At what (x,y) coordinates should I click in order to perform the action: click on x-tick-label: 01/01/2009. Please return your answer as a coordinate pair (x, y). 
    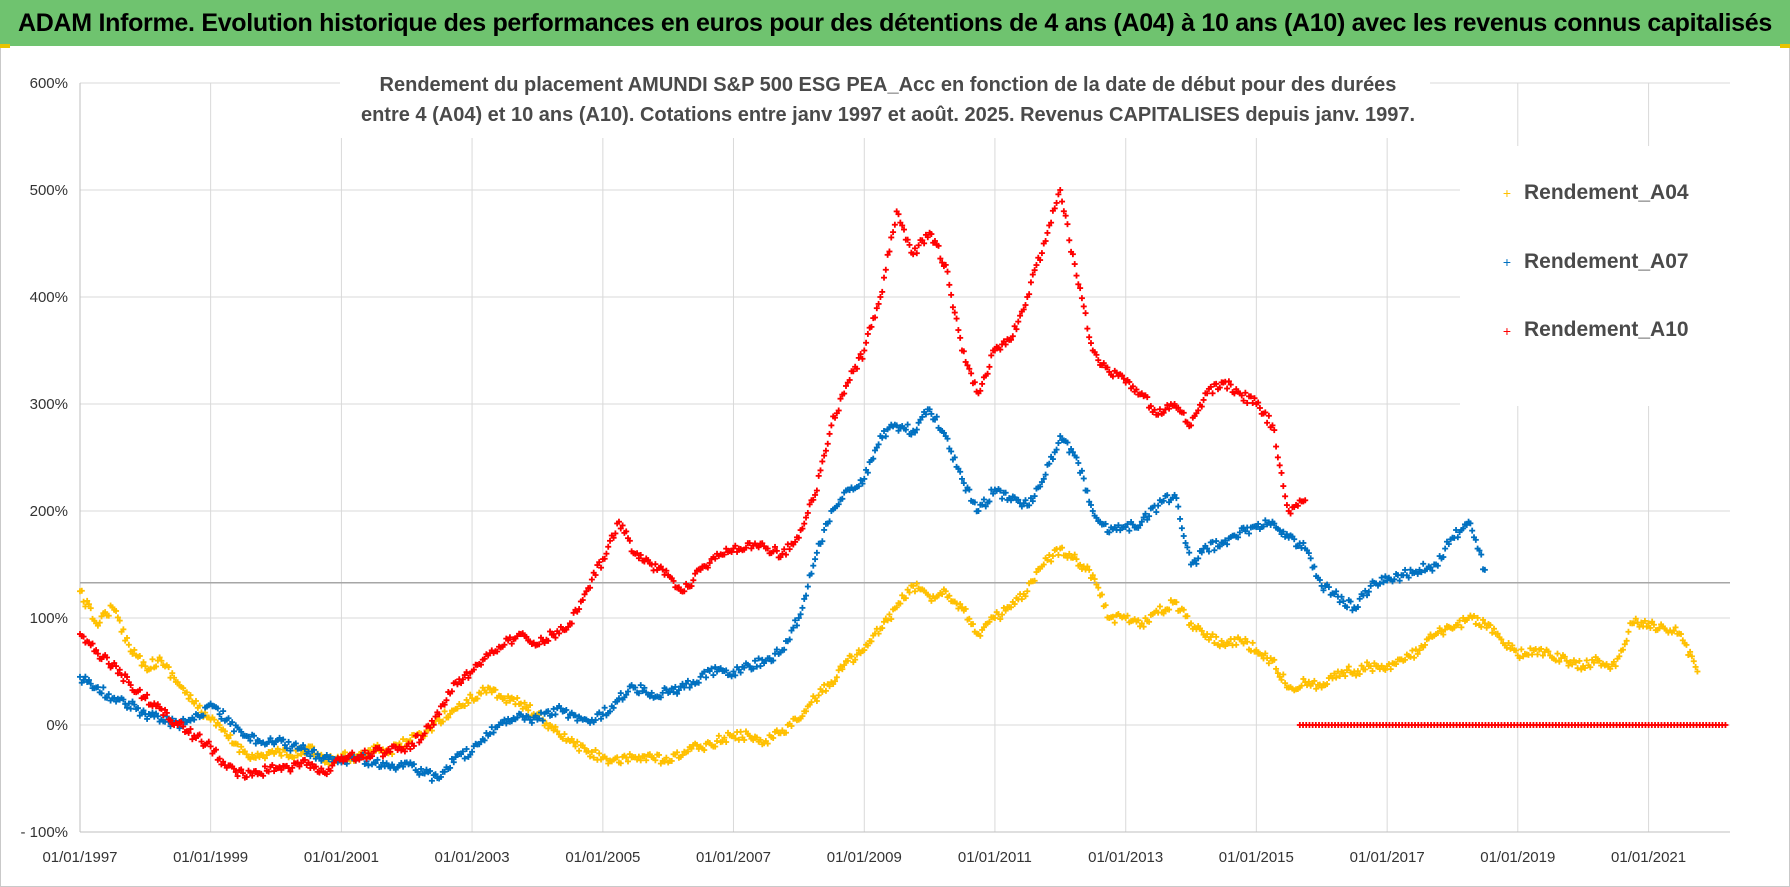
    Looking at the image, I should click on (864, 857).